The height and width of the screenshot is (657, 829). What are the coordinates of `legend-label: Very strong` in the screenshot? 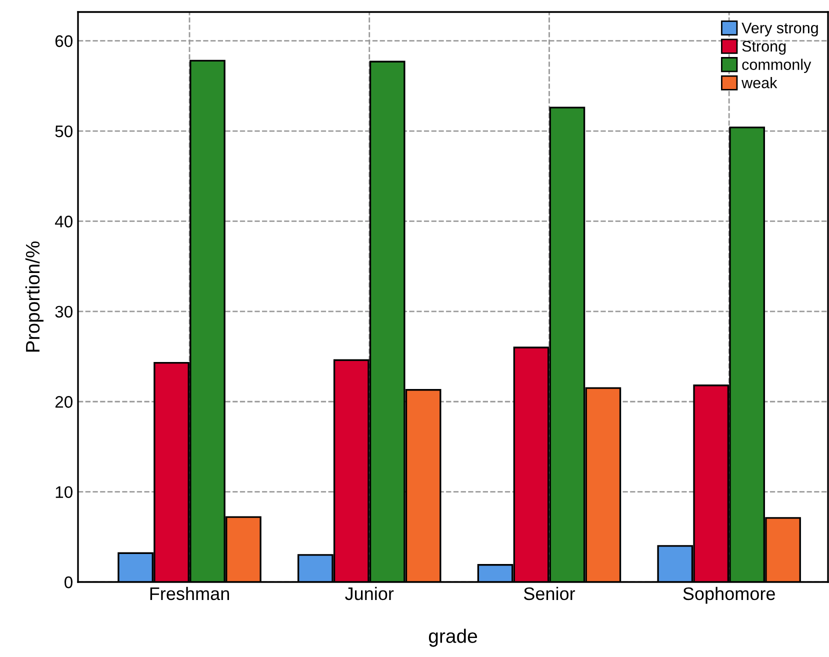 It's located at (780, 29).